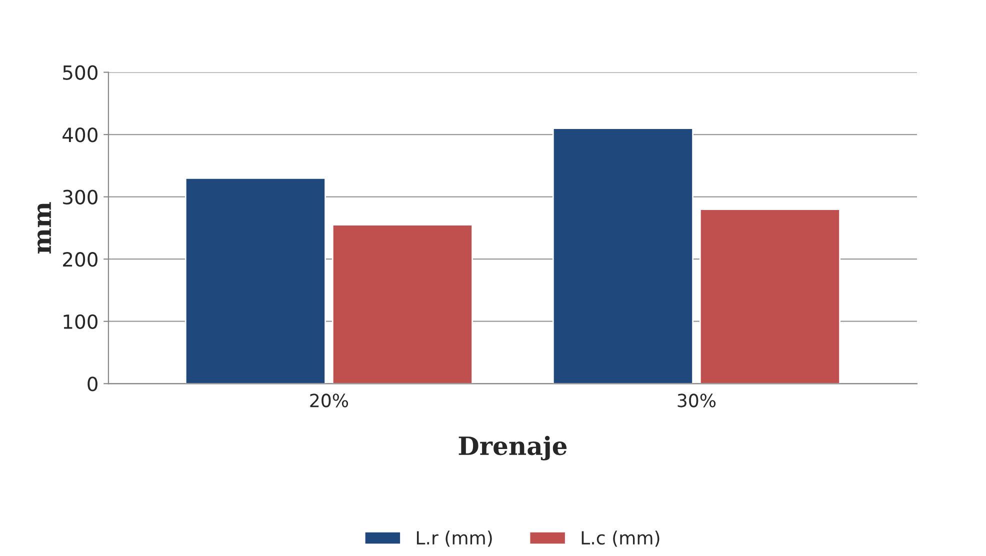  Describe the element at coordinates (329, 401) in the screenshot. I see `x-tick-label: 20%` at that location.